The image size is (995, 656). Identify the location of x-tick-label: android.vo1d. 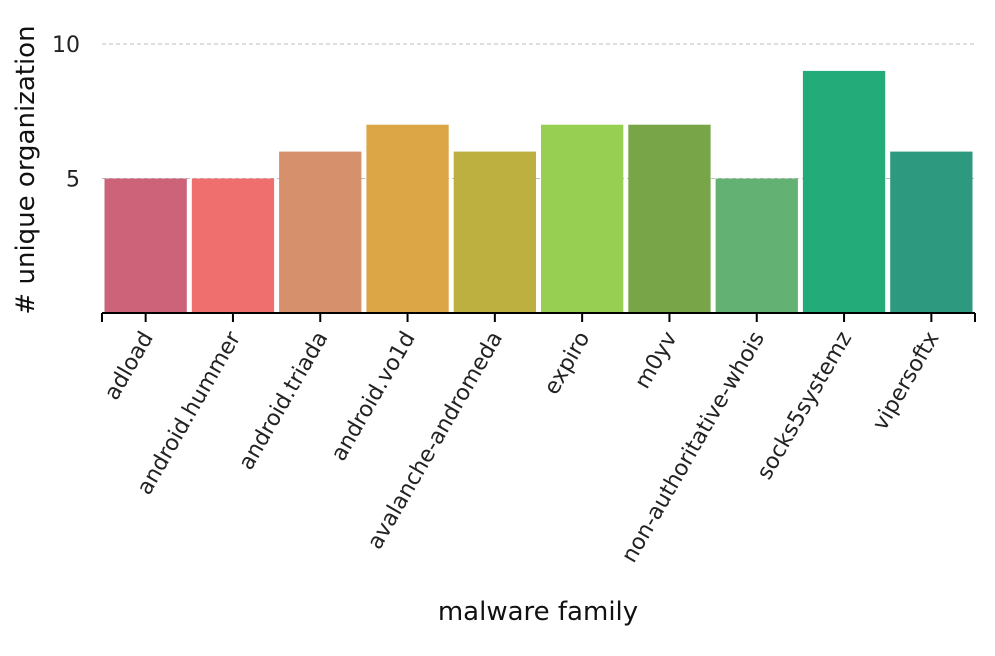
(374, 397).